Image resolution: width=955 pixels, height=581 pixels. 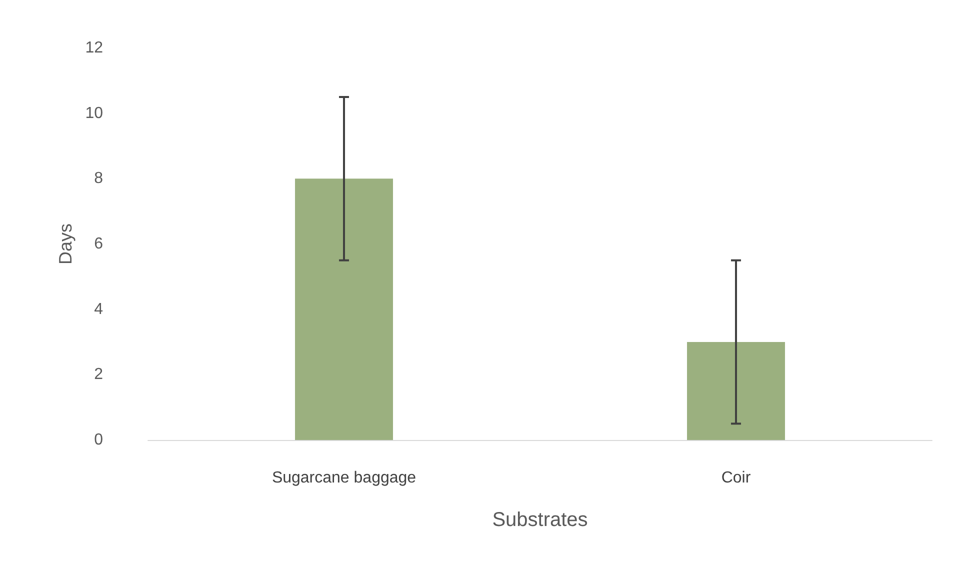 I want to click on y-tick-label: 6, so click(x=99, y=244).